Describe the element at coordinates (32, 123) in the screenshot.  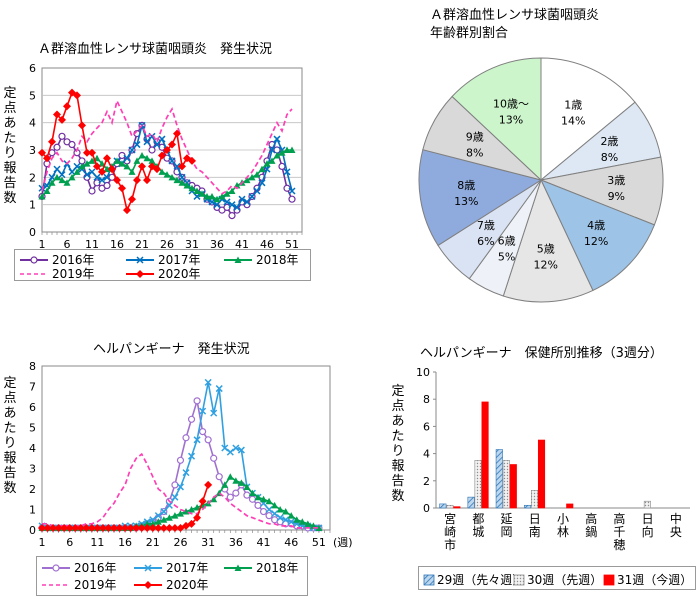
I see `y-tick-label: 4` at that location.